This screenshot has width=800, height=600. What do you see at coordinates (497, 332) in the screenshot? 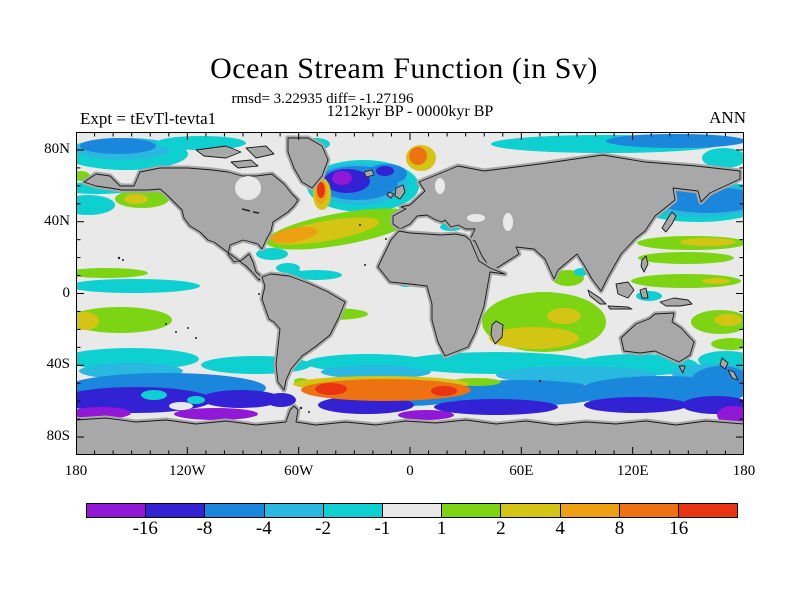
I see `landmass-madagascar` at bounding box center [497, 332].